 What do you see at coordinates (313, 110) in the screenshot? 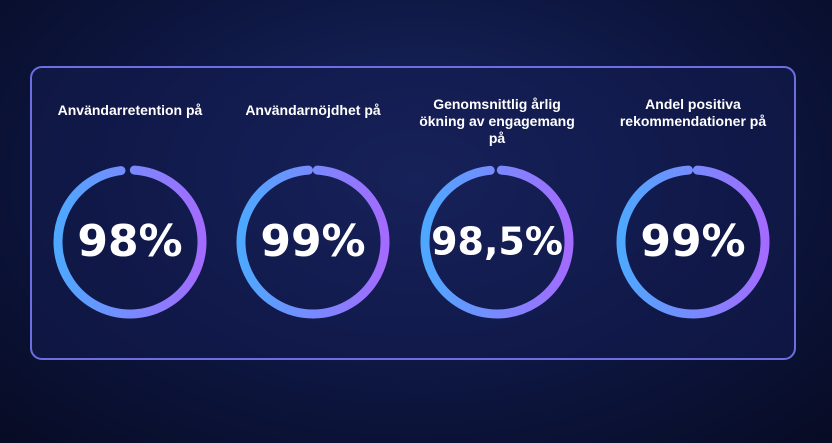
I see `category-label: Användarnöjdhet på` at bounding box center [313, 110].